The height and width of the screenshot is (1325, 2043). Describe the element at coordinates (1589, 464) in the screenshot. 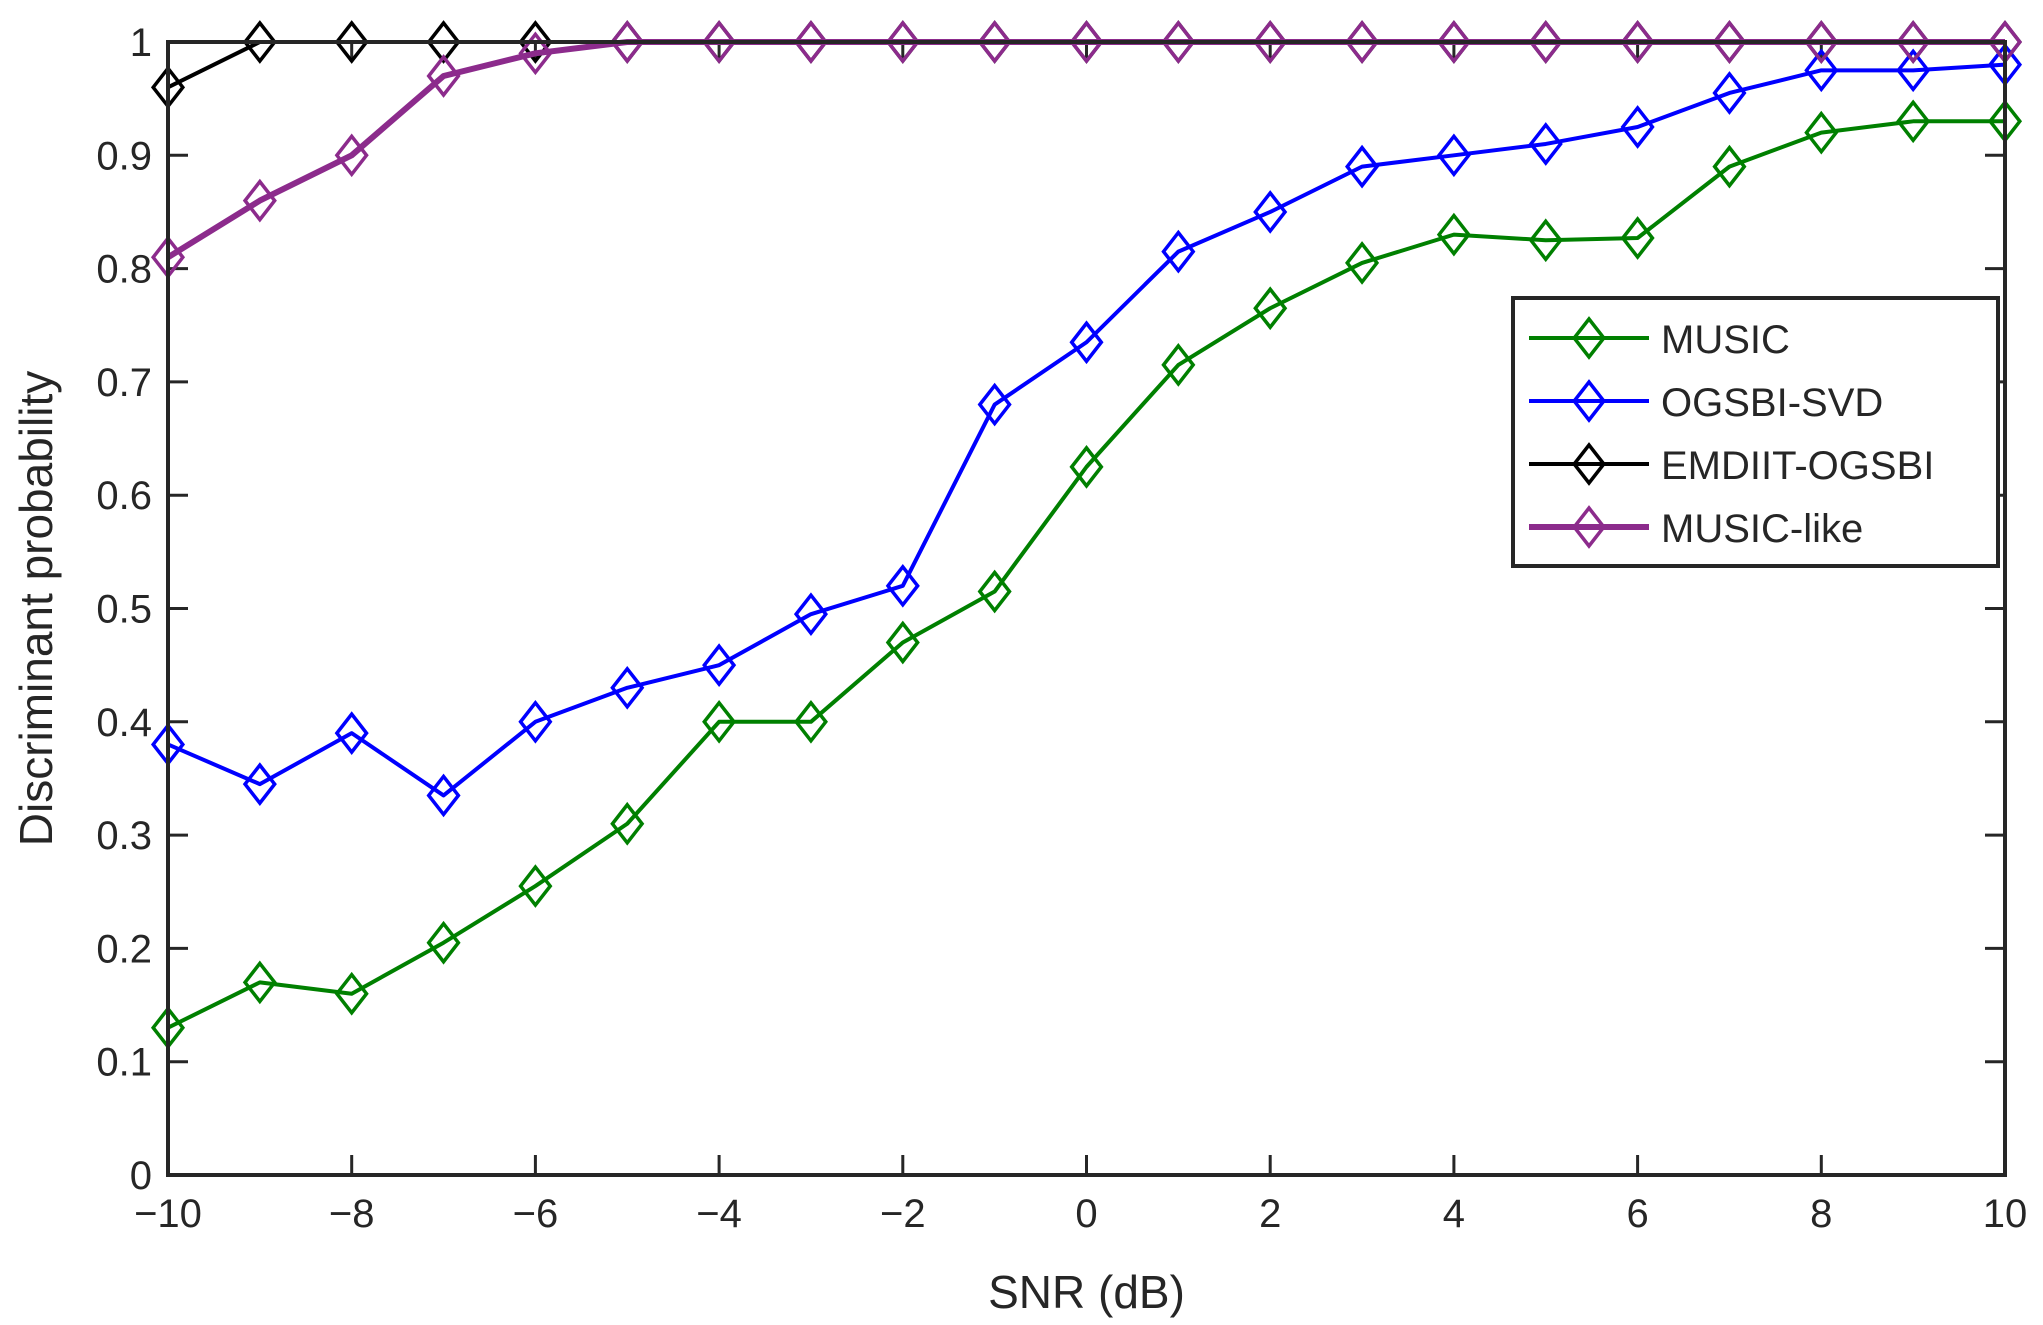

I see `legend-marker-emdiit-ogsbi` at that location.